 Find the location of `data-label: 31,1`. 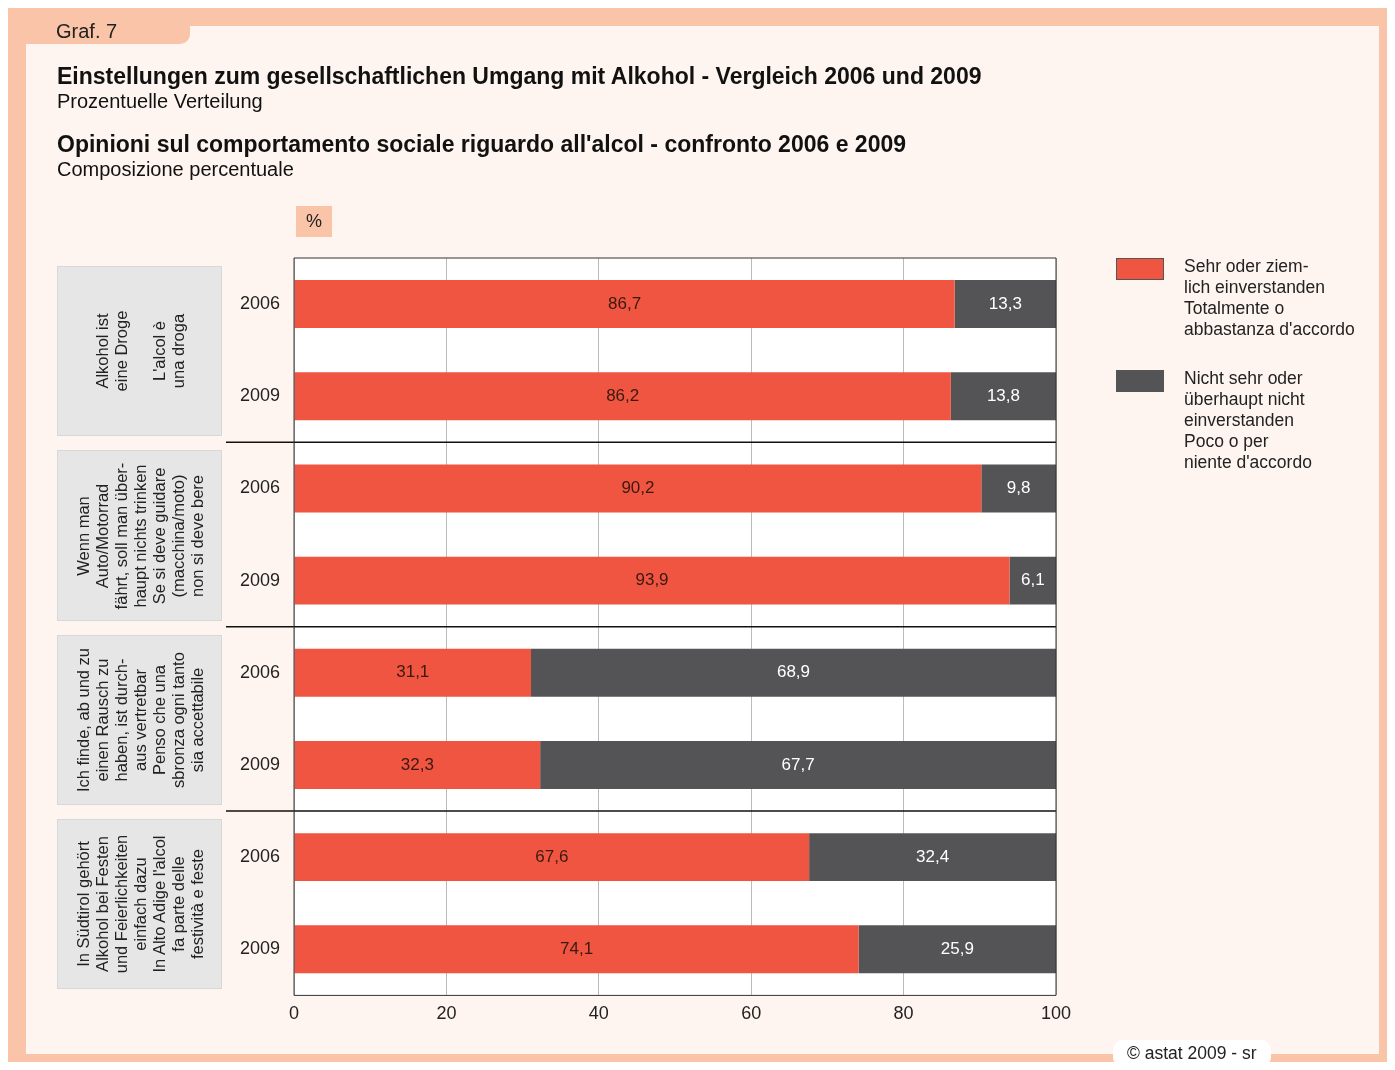

data-label: 31,1 is located at coordinates (413, 672).